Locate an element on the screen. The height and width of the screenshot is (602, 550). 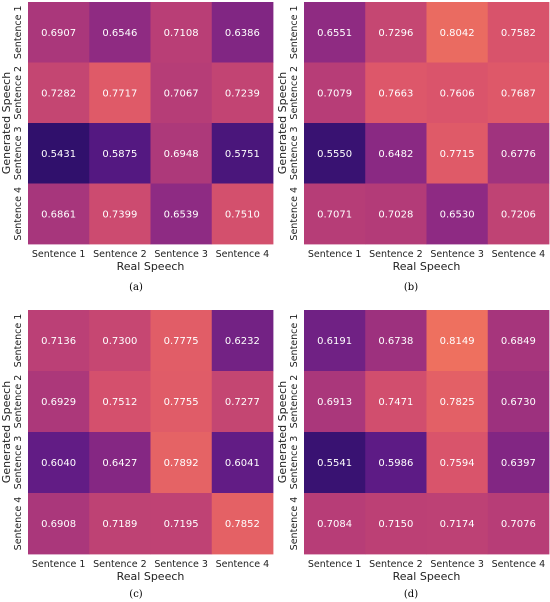
cell-value-label: 0.6546 is located at coordinates (119, 33).